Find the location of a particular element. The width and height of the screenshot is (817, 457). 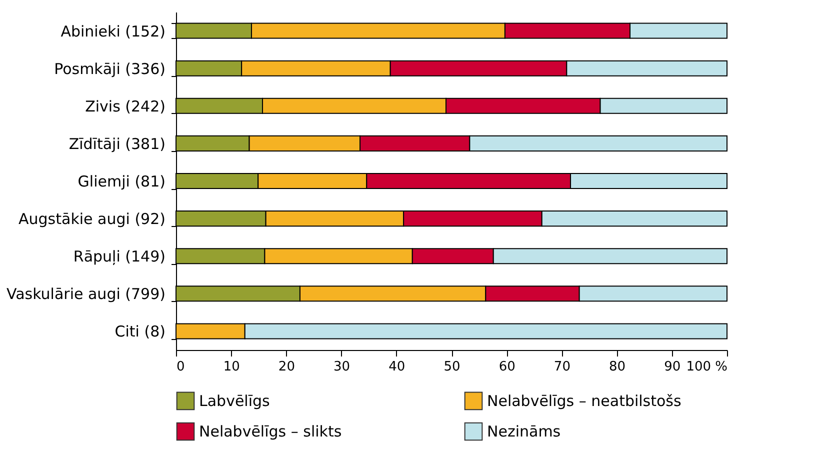

y-tick-label: Posmkāji (336) is located at coordinates (110, 69).